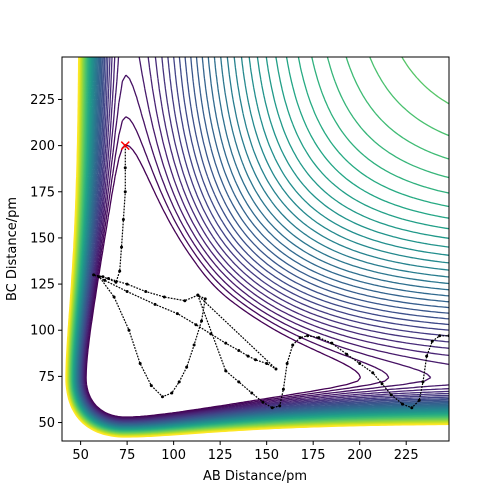 The width and height of the screenshot is (499, 496). What do you see at coordinates (42, 238) in the screenshot?
I see `y-tick-label: 150` at bounding box center [42, 238].